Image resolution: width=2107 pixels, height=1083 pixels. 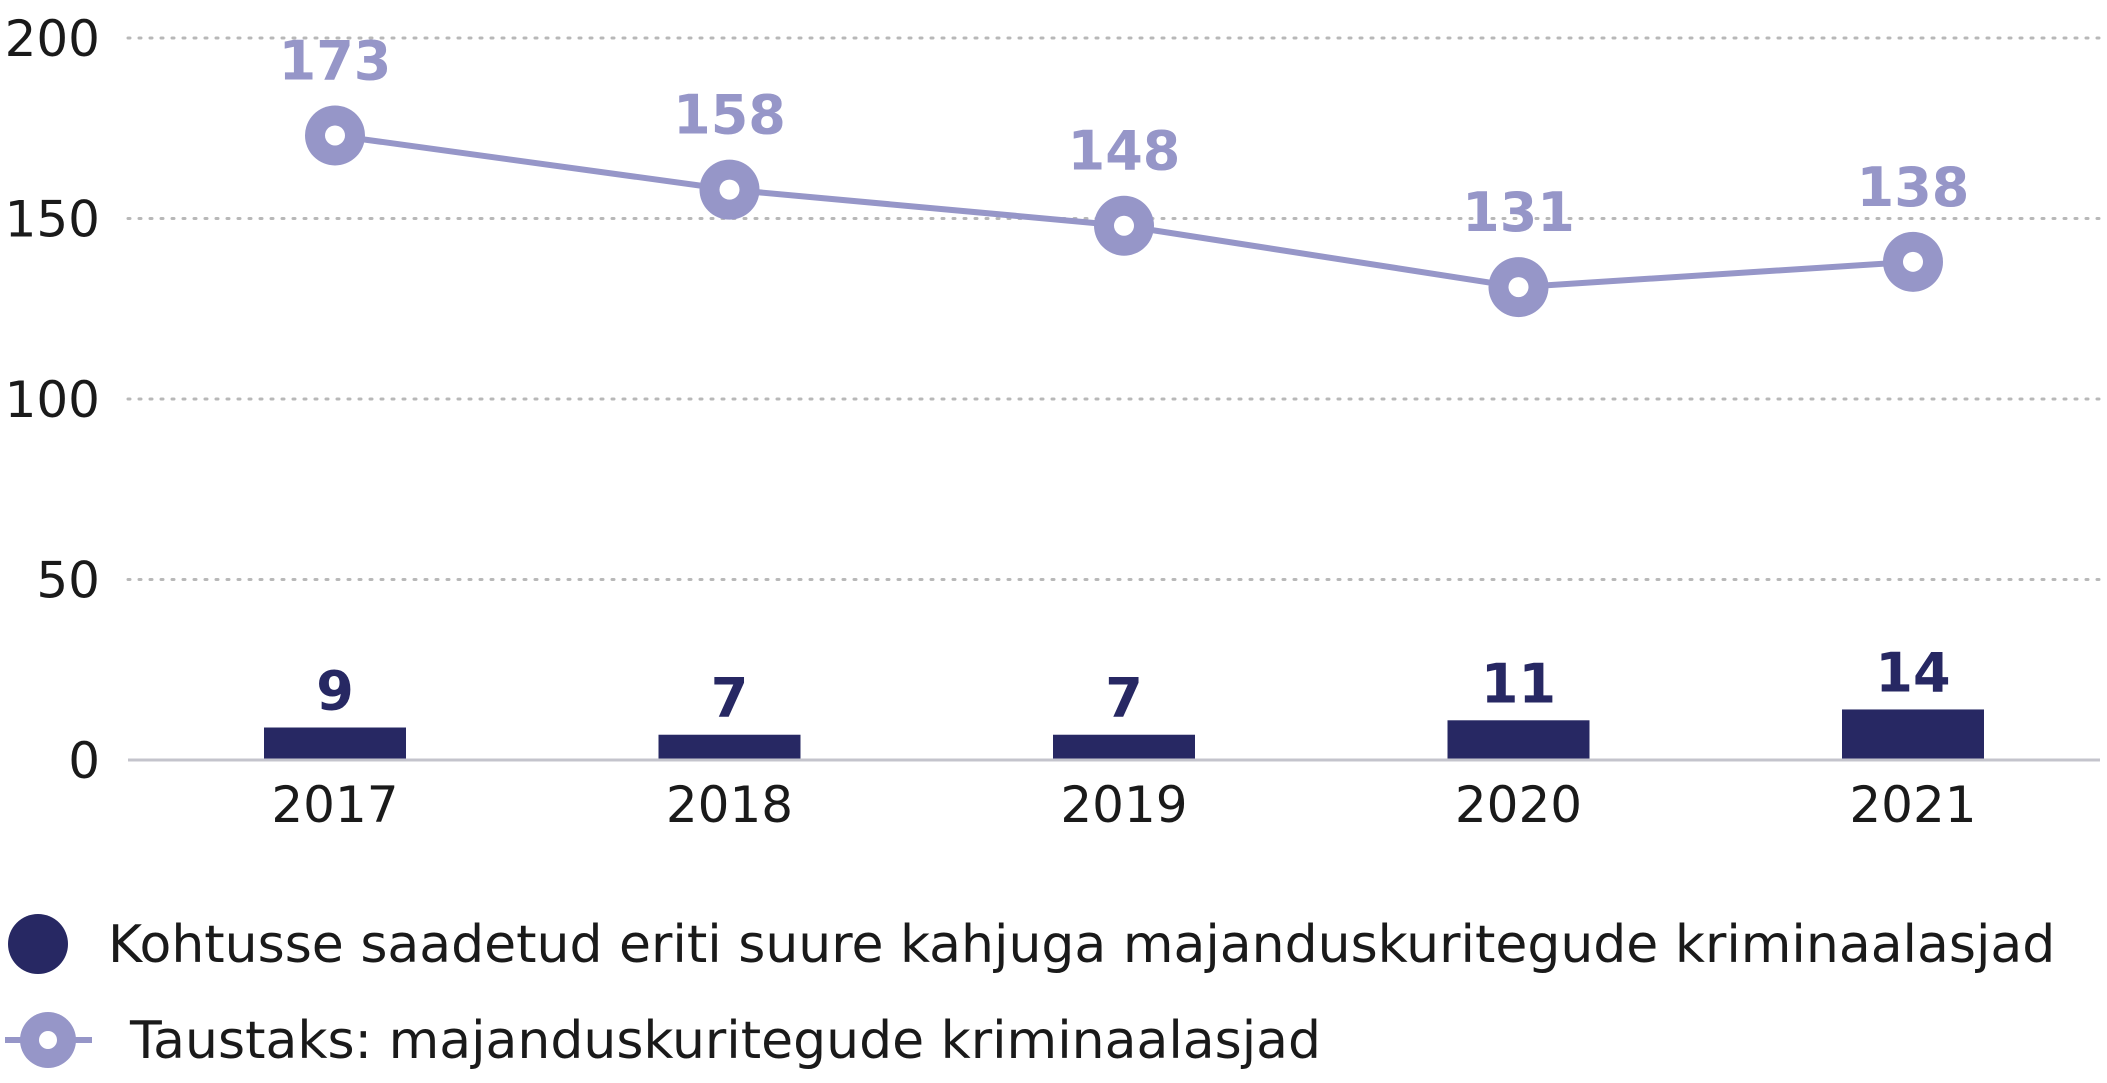 I want to click on bar-data-label: 9, so click(x=335, y=691).